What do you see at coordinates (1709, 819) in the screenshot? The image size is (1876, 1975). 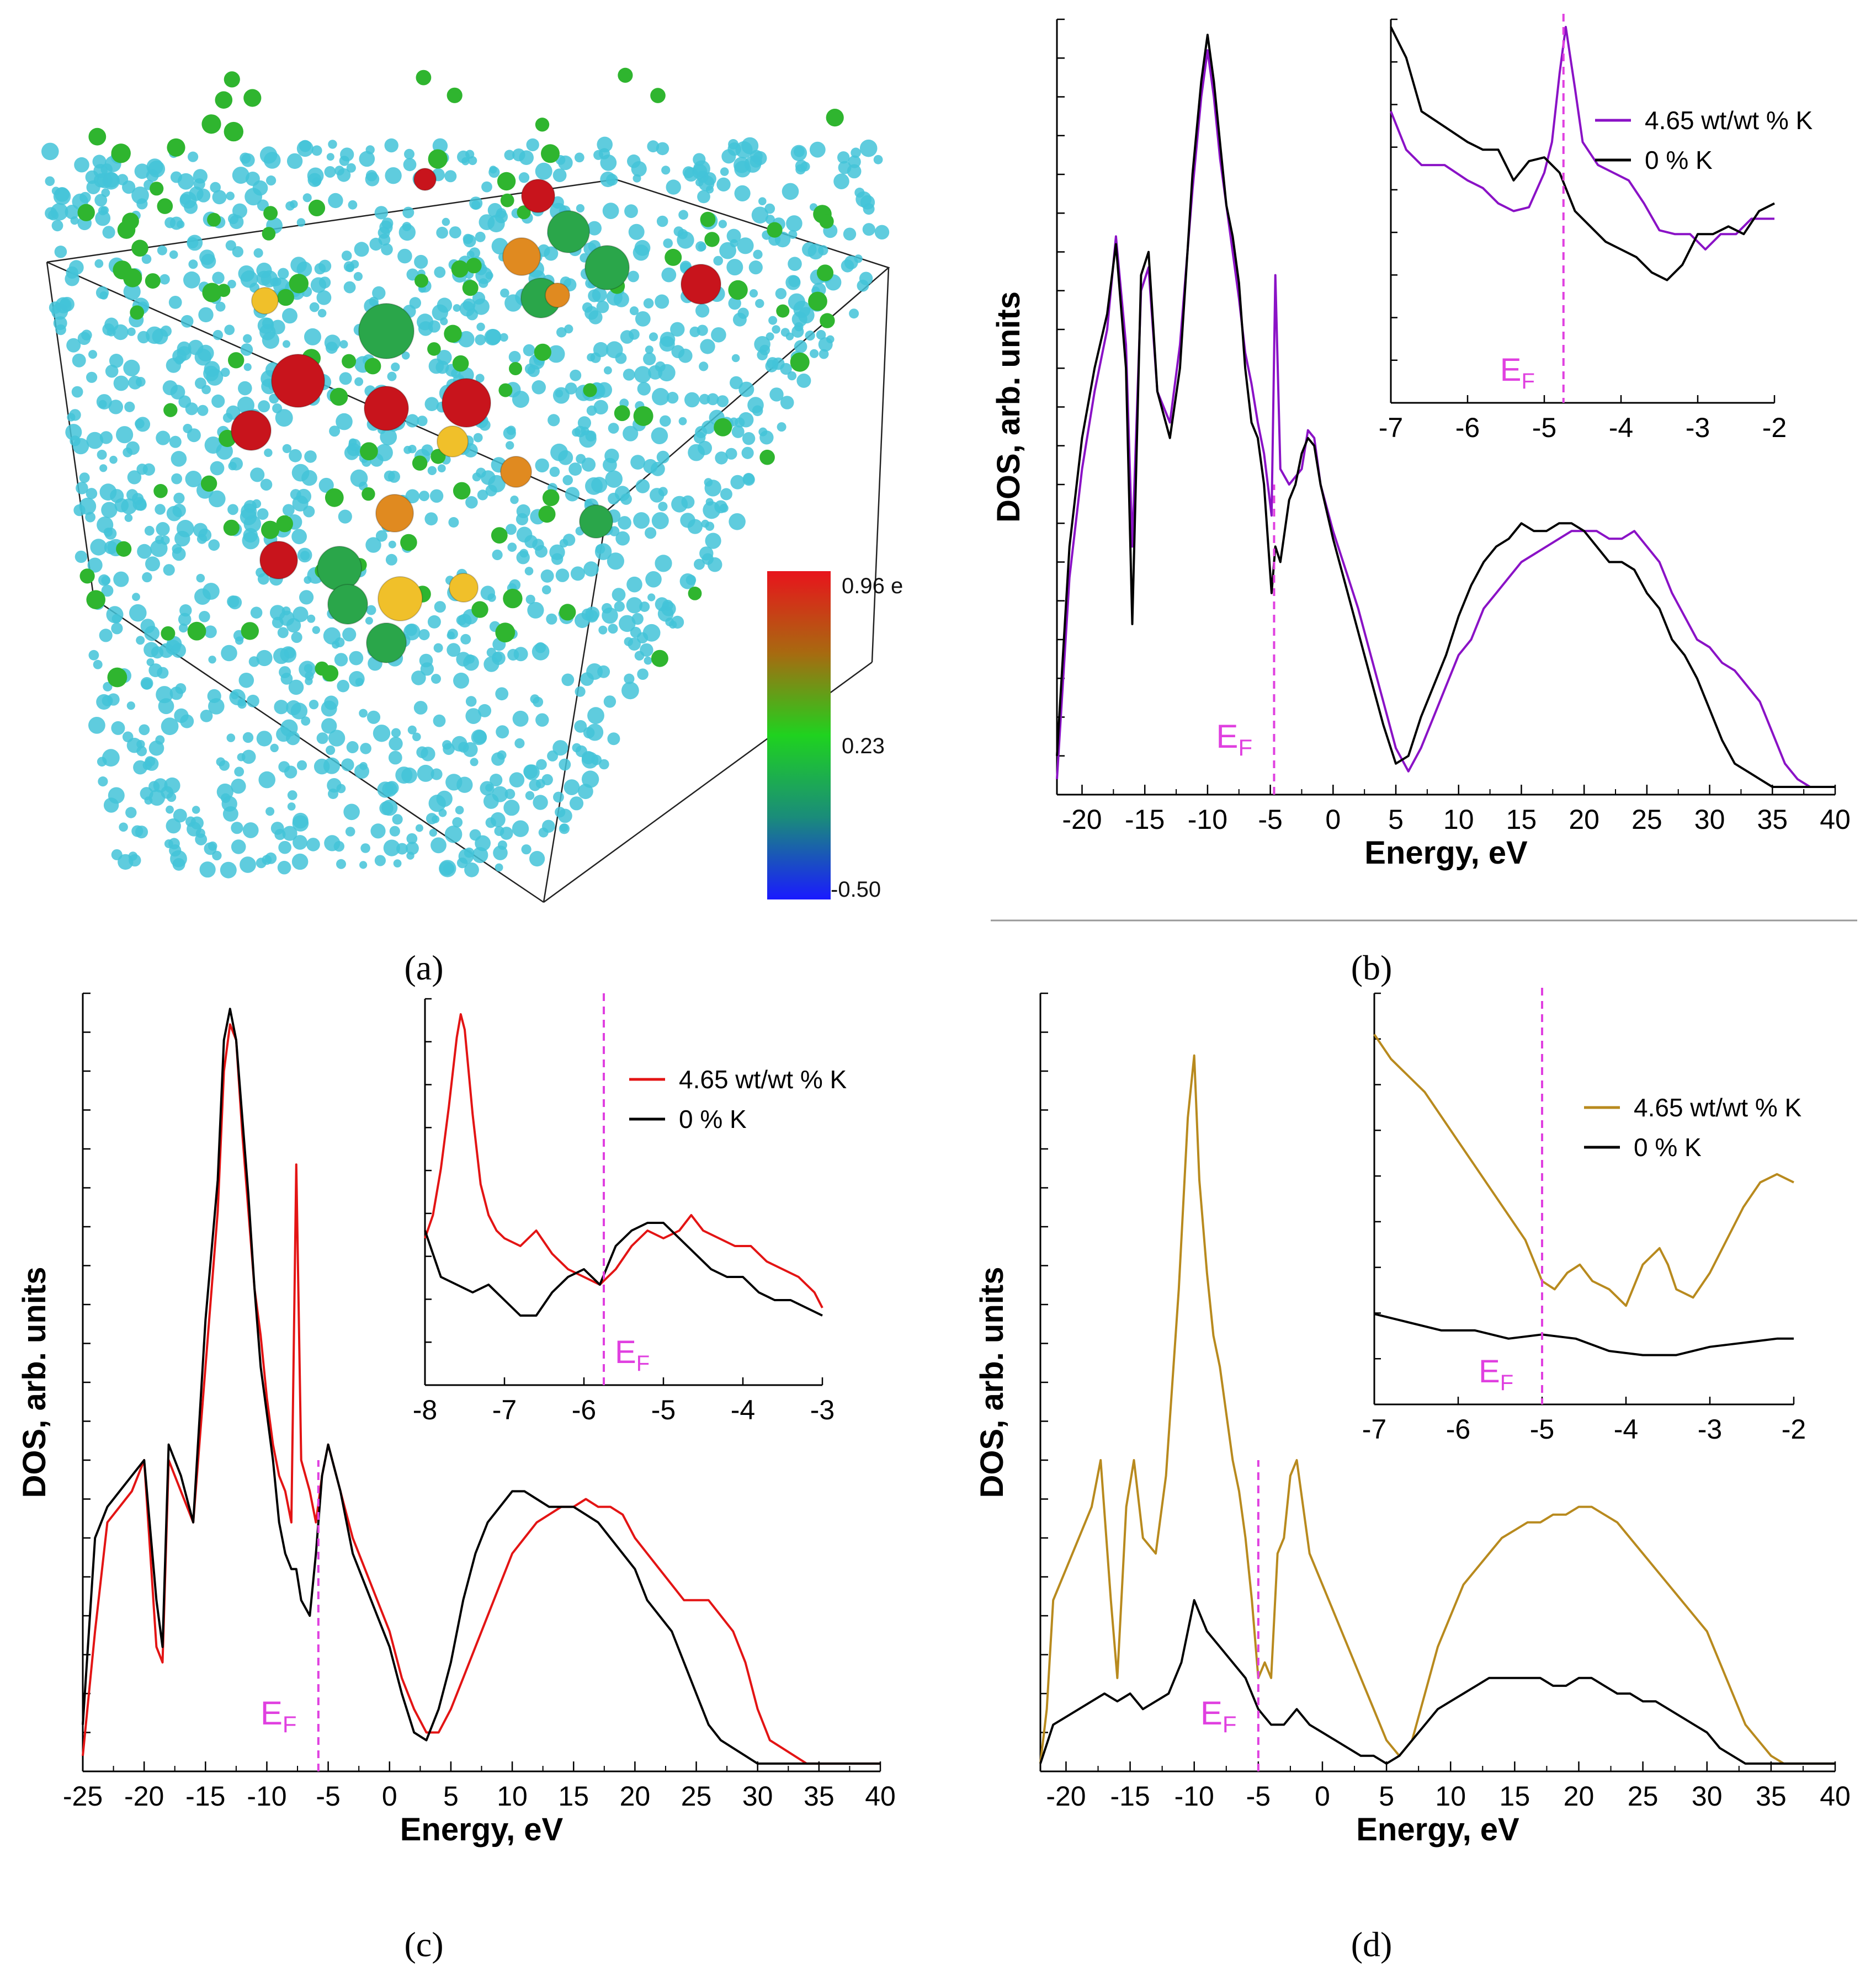 I see `x-tick-label: 30` at bounding box center [1709, 819].